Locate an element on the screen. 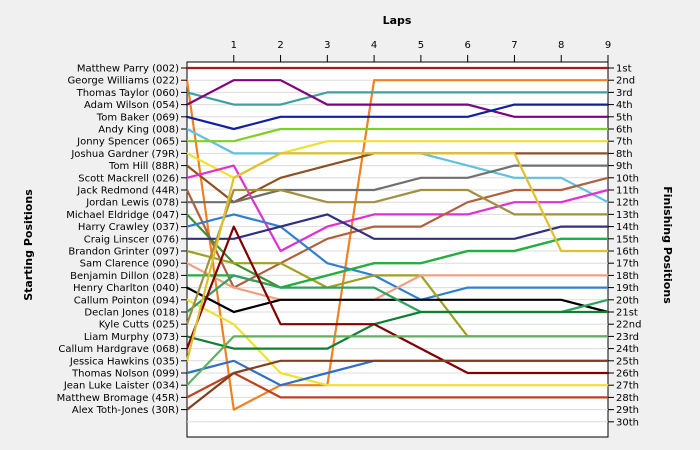  starting-position-label: Craig Linscer (076) is located at coordinates (131, 239).